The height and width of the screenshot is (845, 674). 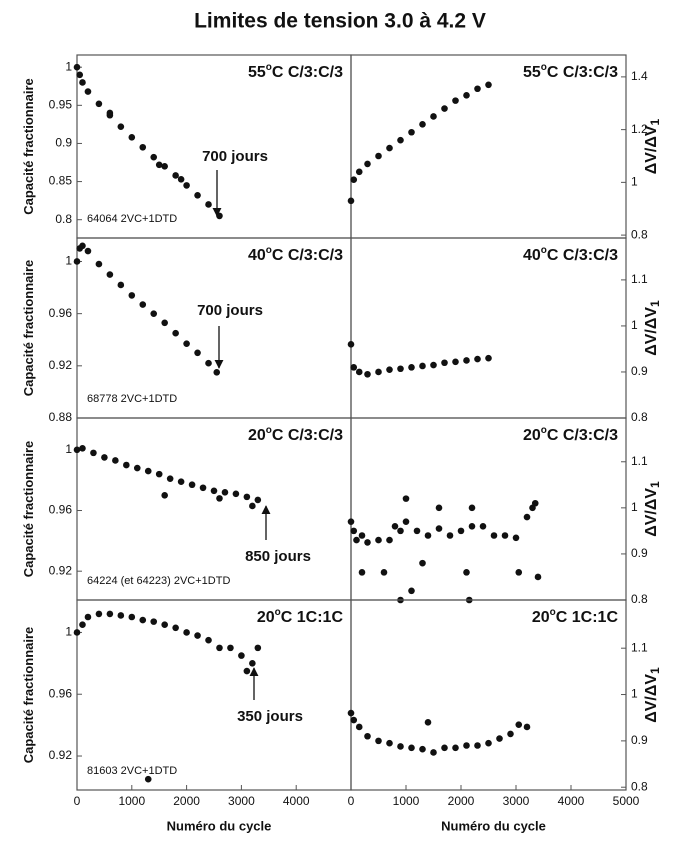 I want to click on cell-label: 64224 (et 64223) 2VC+1DTD, so click(x=158, y=581).